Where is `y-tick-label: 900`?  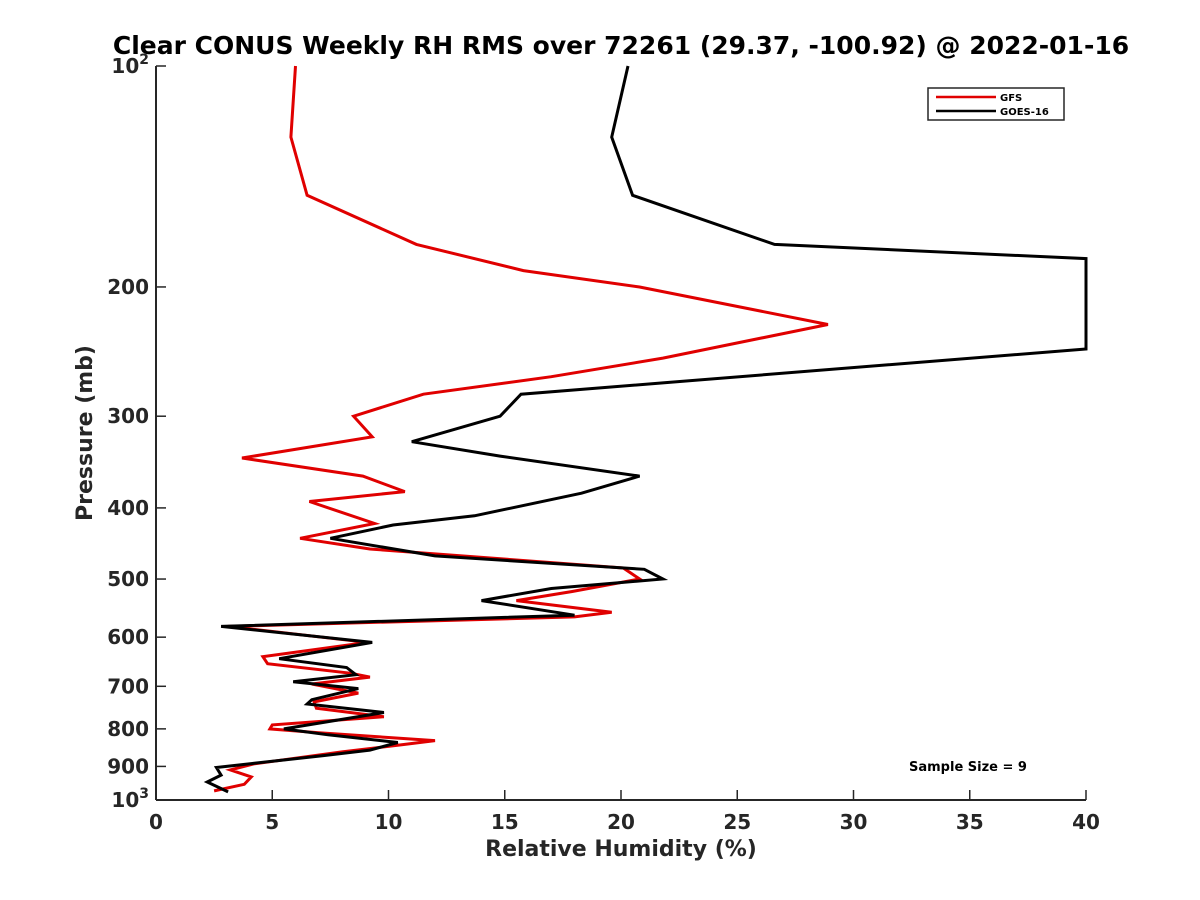
y-tick-label: 900 is located at coordinates (128, 766).